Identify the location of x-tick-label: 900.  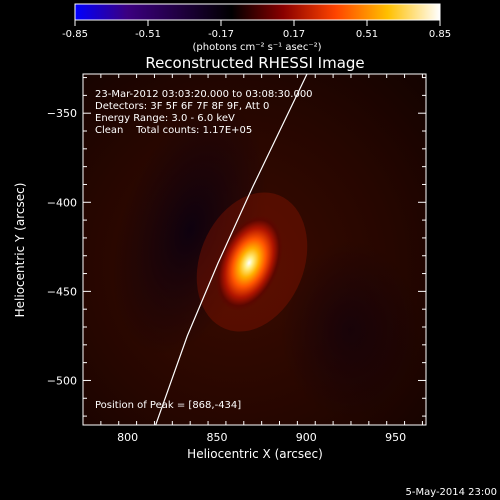
(306, 437).